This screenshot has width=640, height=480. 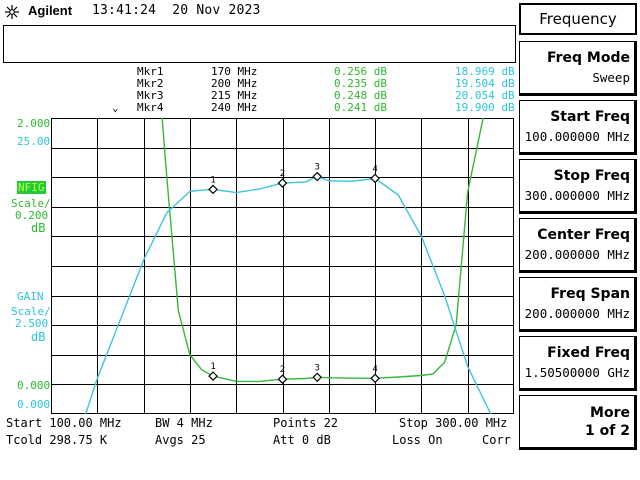 I want to click on marker-row: ⌄ Mkr4 240 MHz 0.241 dB 19.900 dB, so click(x=258, y=108).